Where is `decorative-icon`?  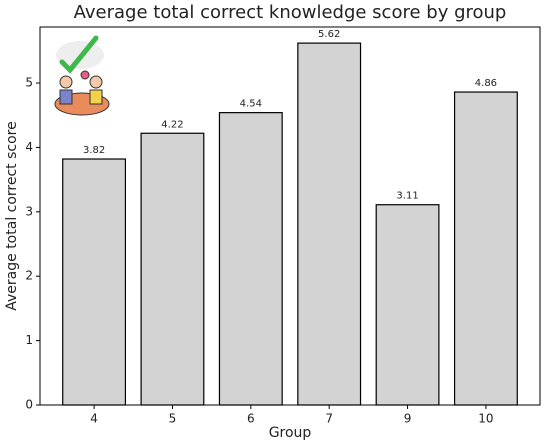
decorative-icon is located at coordinates (82, 75).